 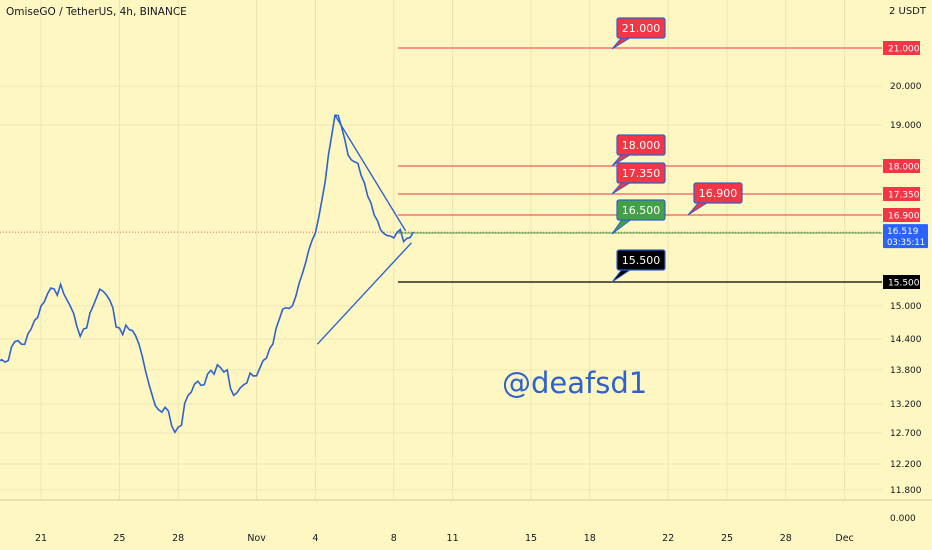 I want to click on callout-label: 15.500, so click(x=641, y=260).